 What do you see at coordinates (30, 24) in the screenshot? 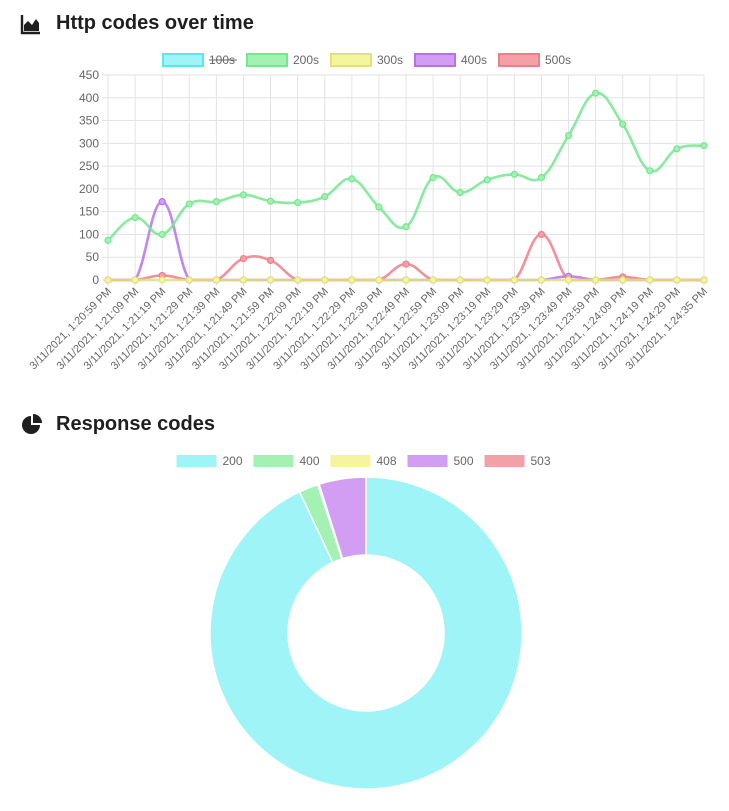
I see `area-chart-icon` at bounding box center [30, 24].